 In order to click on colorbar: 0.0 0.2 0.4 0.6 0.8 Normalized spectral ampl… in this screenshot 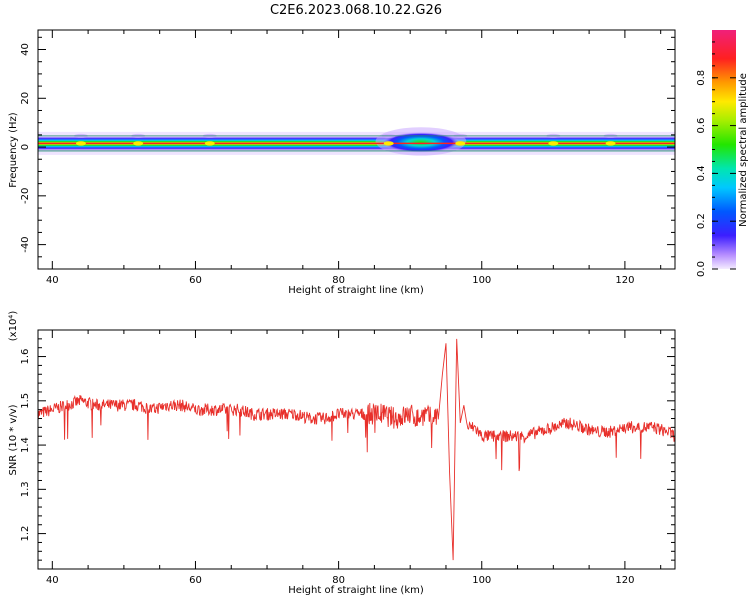, I will do `click(722, 153)`.